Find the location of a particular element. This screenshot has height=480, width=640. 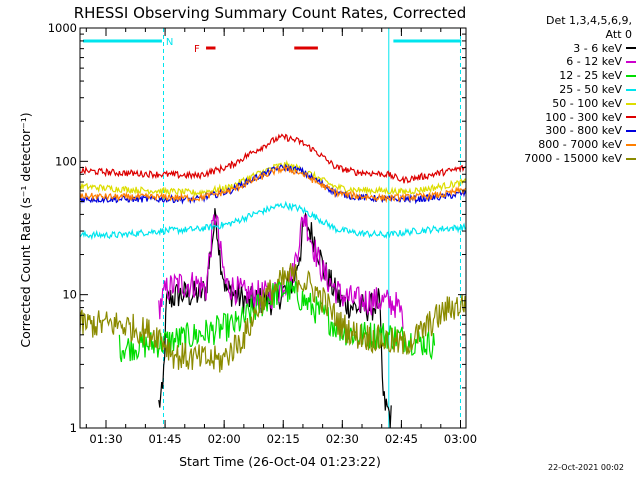

legend-entry-label: 100 - 300 keV is located at coordinates (583, 117).